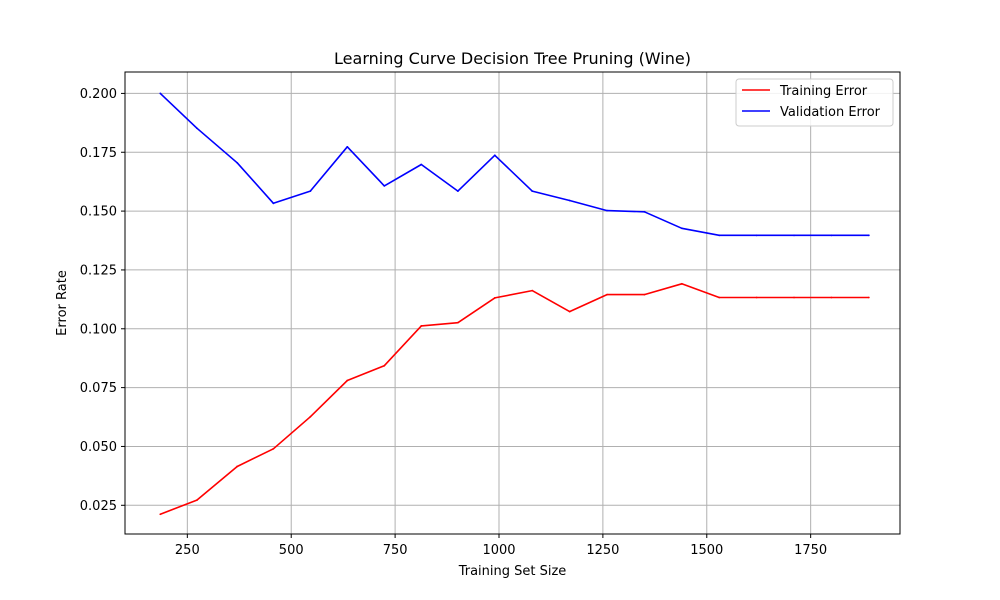 The height and width of the screenshot is (600, 1000). I want to click on x-axis-label: Training Set Size, so click(512, 571).